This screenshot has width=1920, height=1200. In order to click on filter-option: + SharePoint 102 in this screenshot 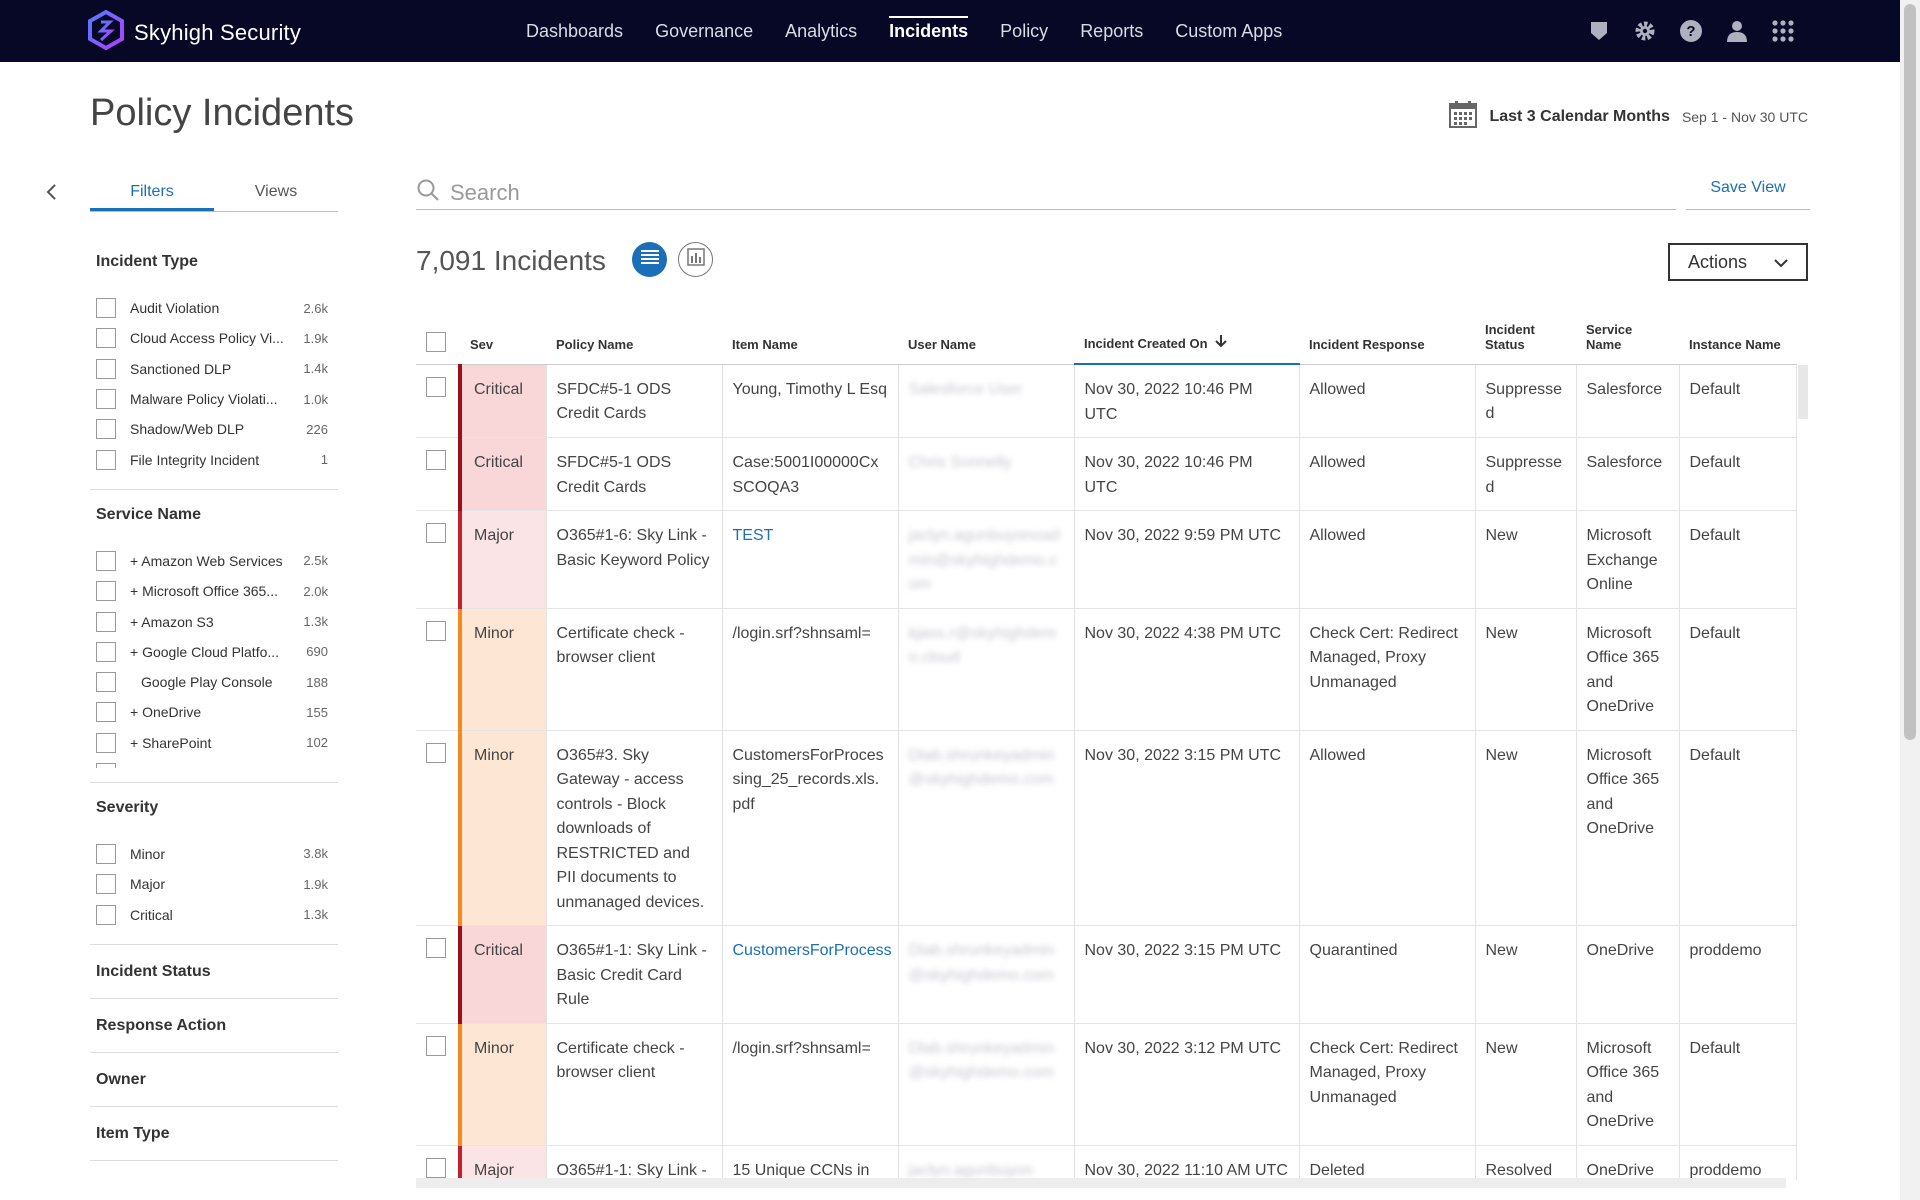, I will do `click(214, 743)`.